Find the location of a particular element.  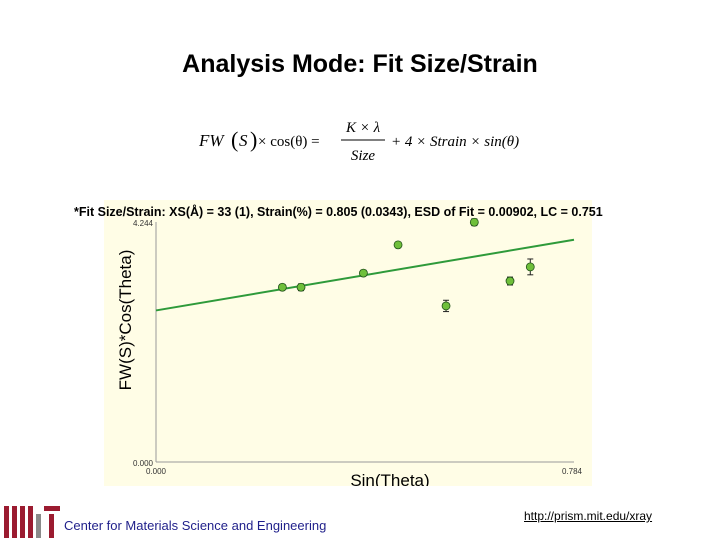

equation-s: S is located at coordinates (243, 140).